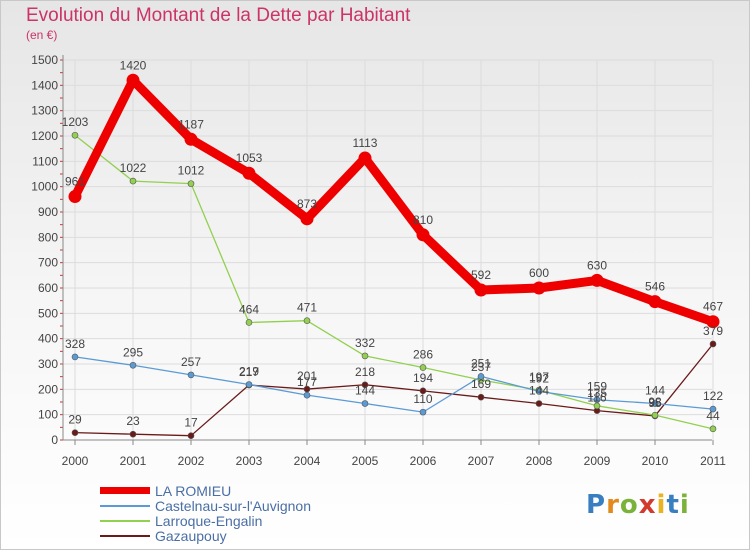  Describe the element at coordinates (48, 288) in the screenshot. I see `y-tick-label: 600` at that location.